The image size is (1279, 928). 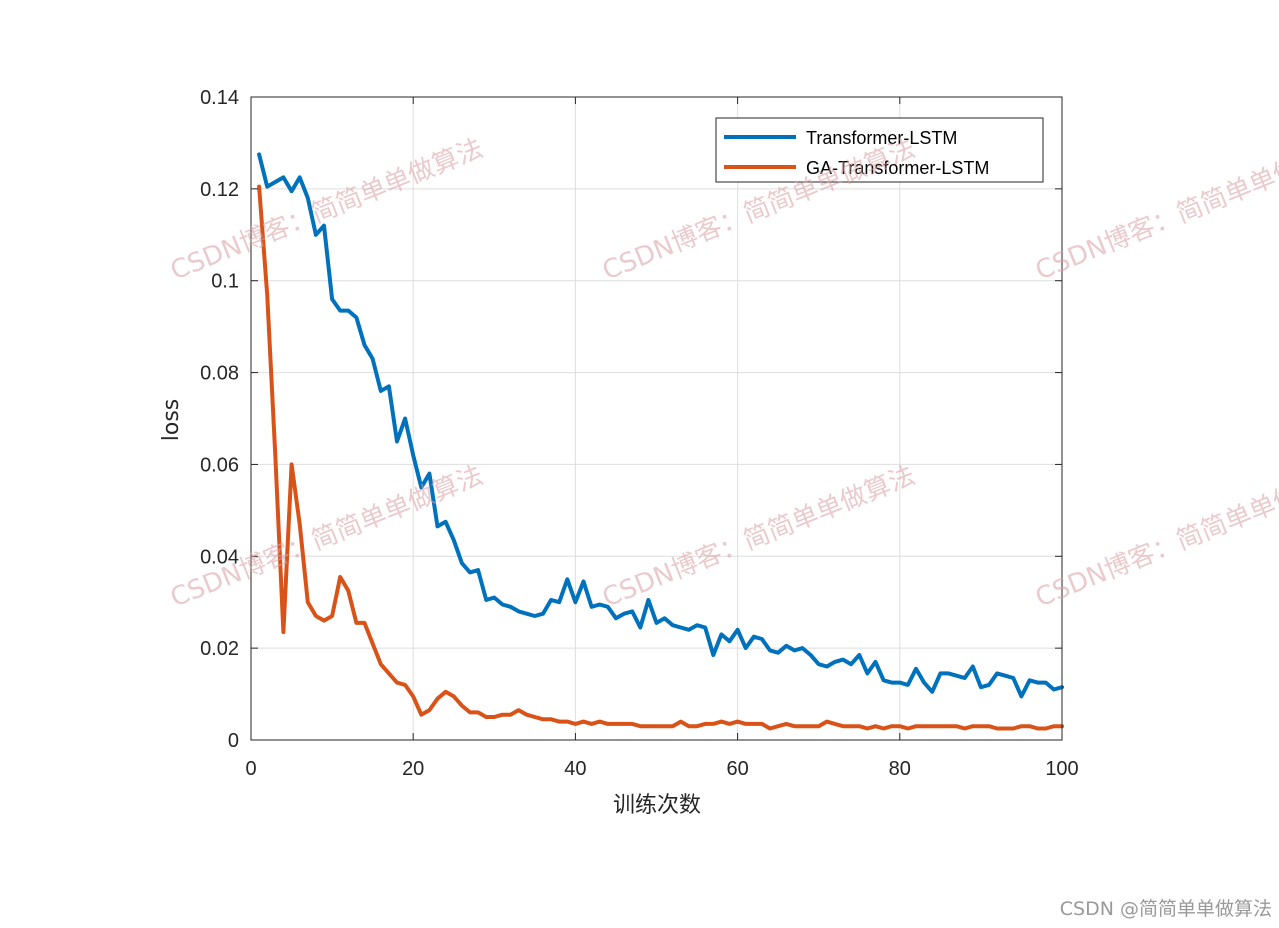 I want to click on legend-box, so click(x=879, y=150).